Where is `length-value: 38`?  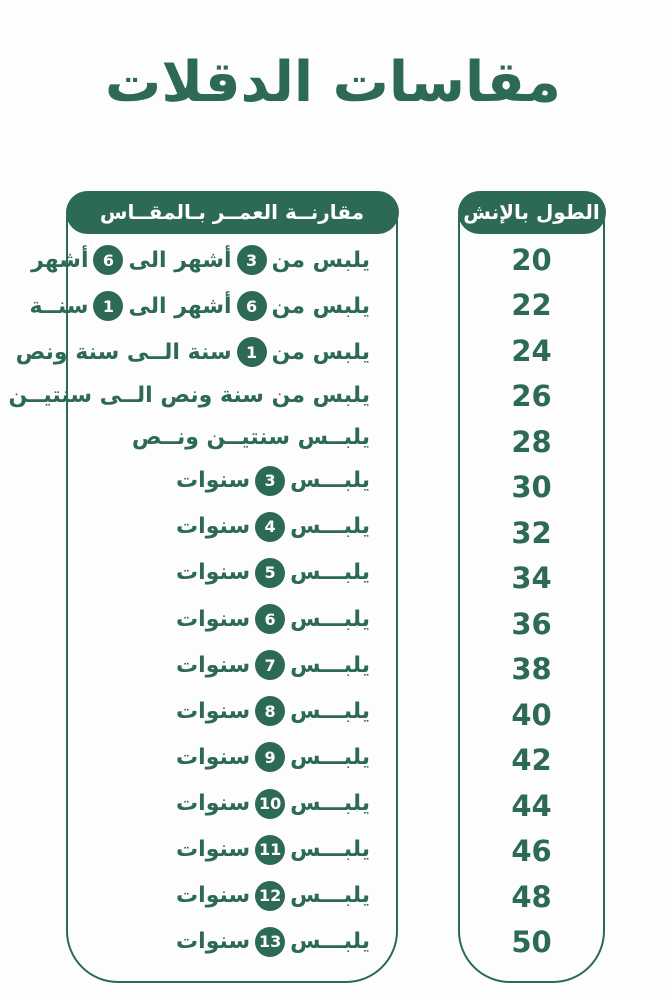 length-value: 38 is located at coordinates (531, 669).